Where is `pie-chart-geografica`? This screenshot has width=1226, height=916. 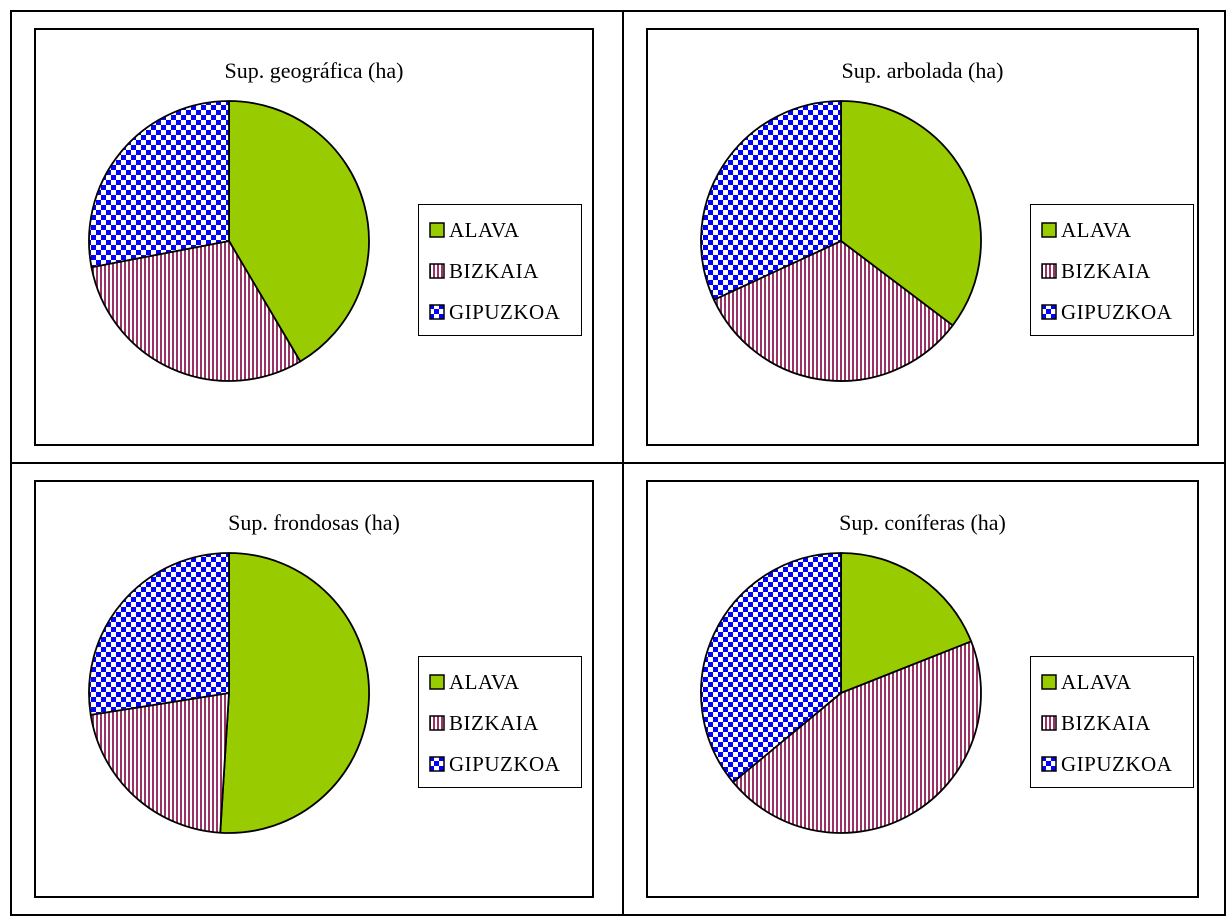 pie-chart-geografica is located at coordinates (229, 241).